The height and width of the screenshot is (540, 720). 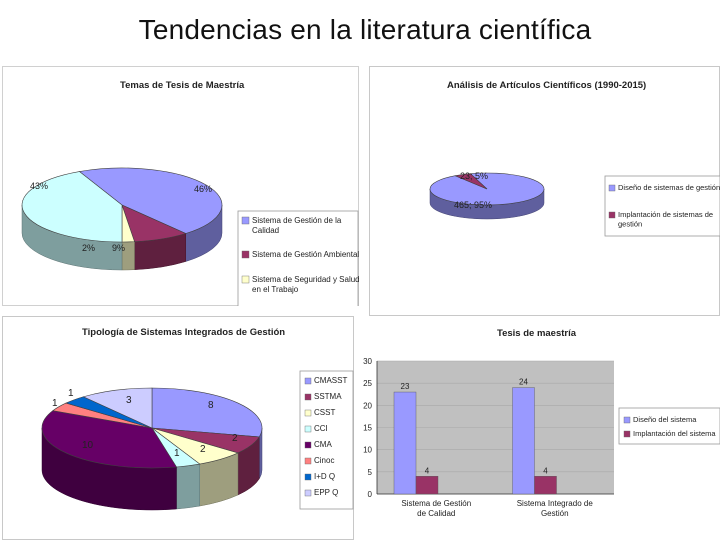 I want to click on y-tick-label: 30, so click(x=367, y=361).